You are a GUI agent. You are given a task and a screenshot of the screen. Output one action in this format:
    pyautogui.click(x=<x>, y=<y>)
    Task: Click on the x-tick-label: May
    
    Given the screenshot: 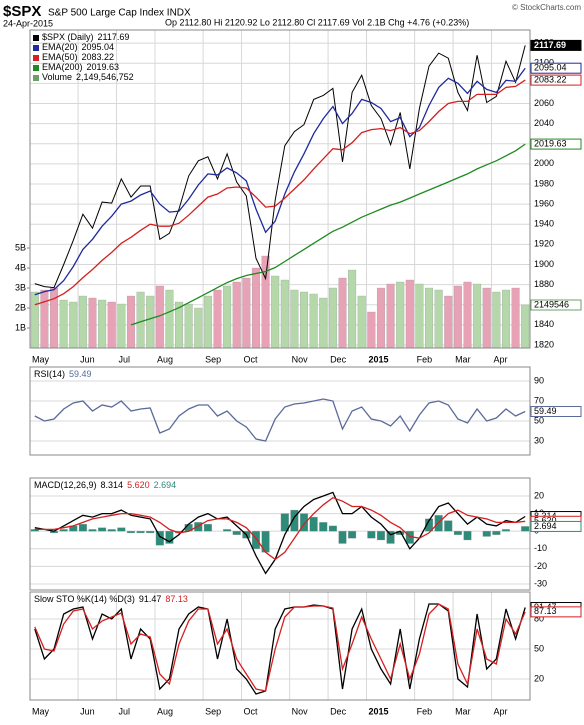 What is the action you would take?
    pyautogui.click(x=41, y=359)
    